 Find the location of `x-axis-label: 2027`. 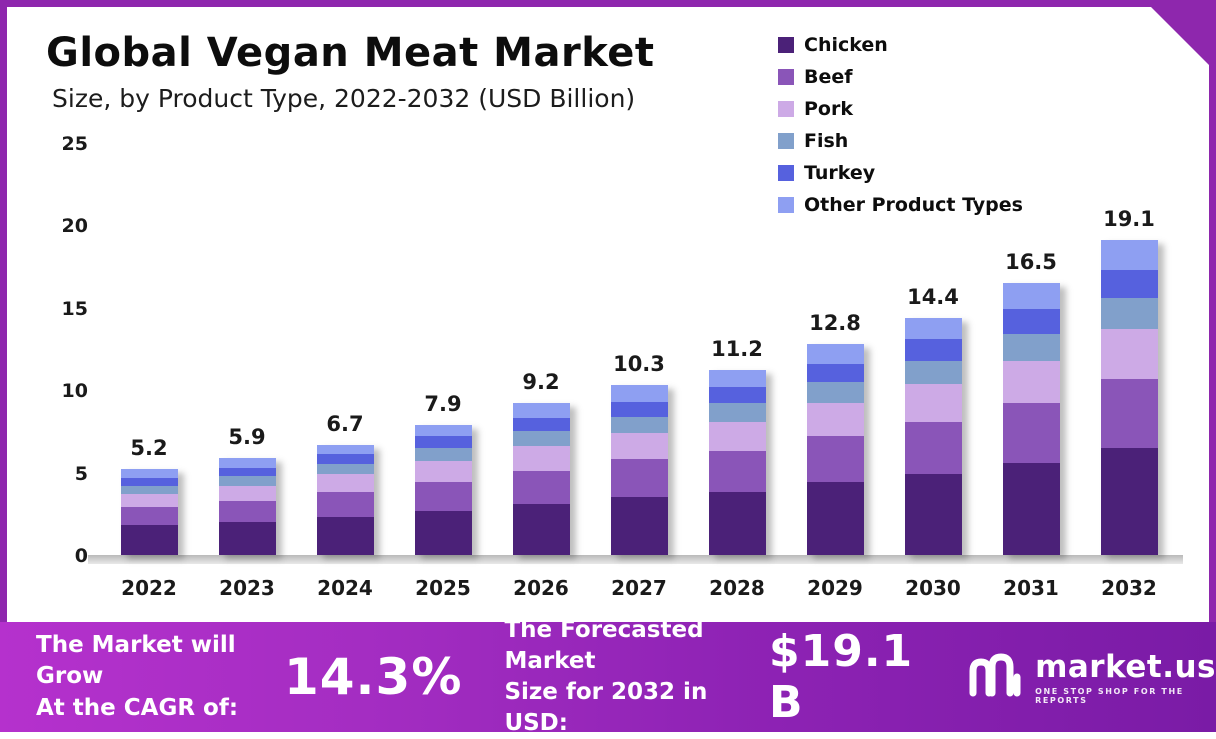

x-axis-label: 2027 is located at coordinates (639, 588).